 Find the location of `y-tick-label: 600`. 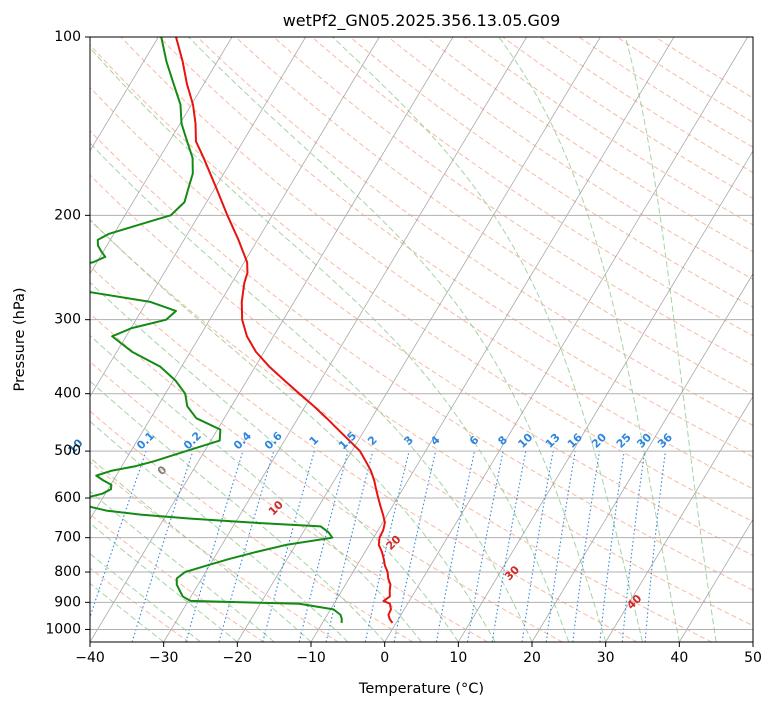

y-tick-label: 600 is located at coordinates (67, 498).